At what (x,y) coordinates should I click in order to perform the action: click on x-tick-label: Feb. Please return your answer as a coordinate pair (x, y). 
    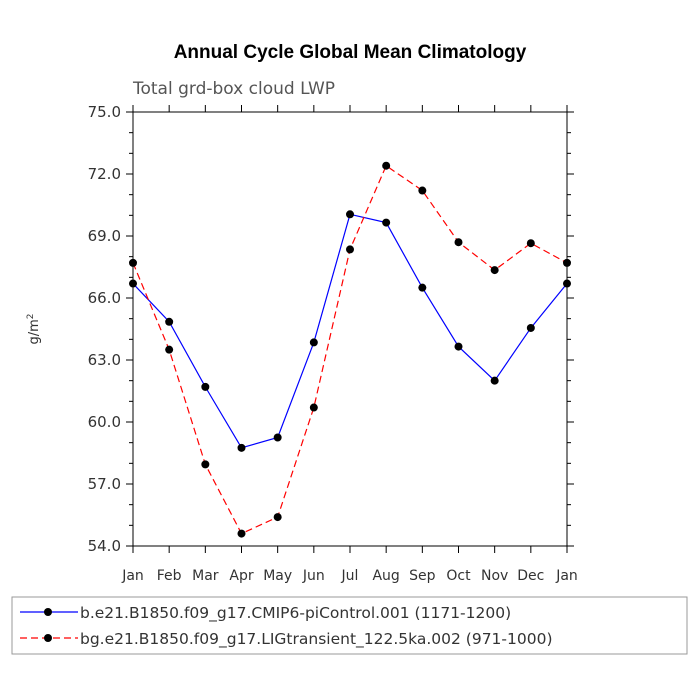
    Looking at the image, I should click on (169, 576).